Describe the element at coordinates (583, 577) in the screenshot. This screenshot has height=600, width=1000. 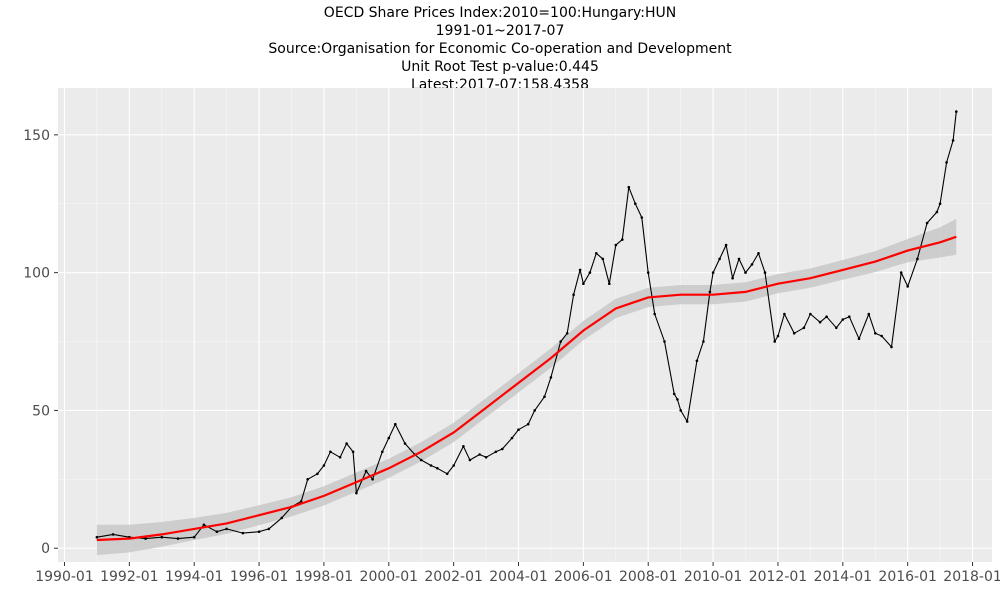
I see `x-tick-label: 2006-01` at that location.